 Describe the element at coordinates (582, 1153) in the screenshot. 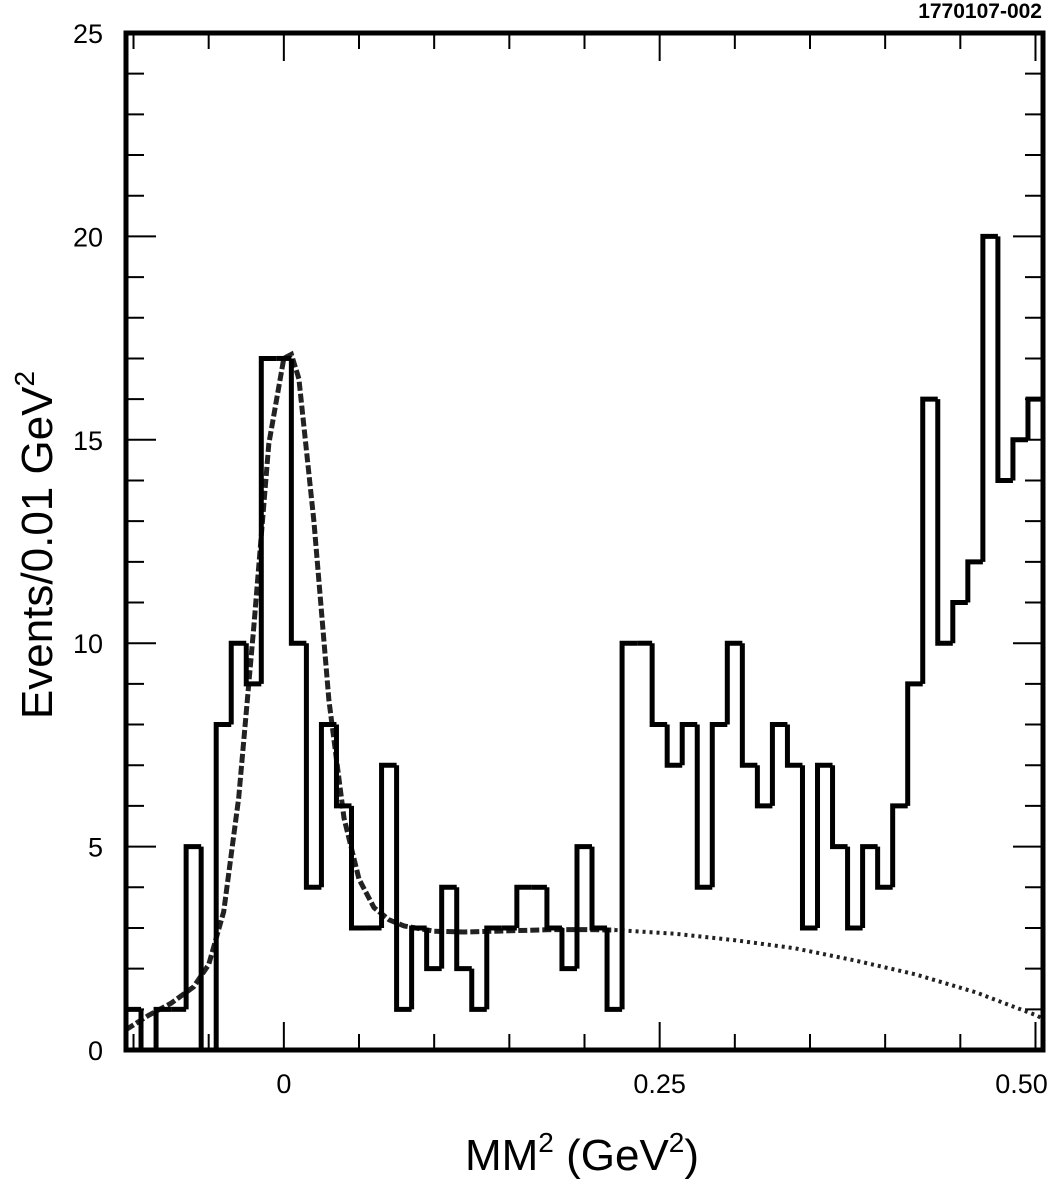

I see `x-axis-title: MM2 (GeV2)` at that location.